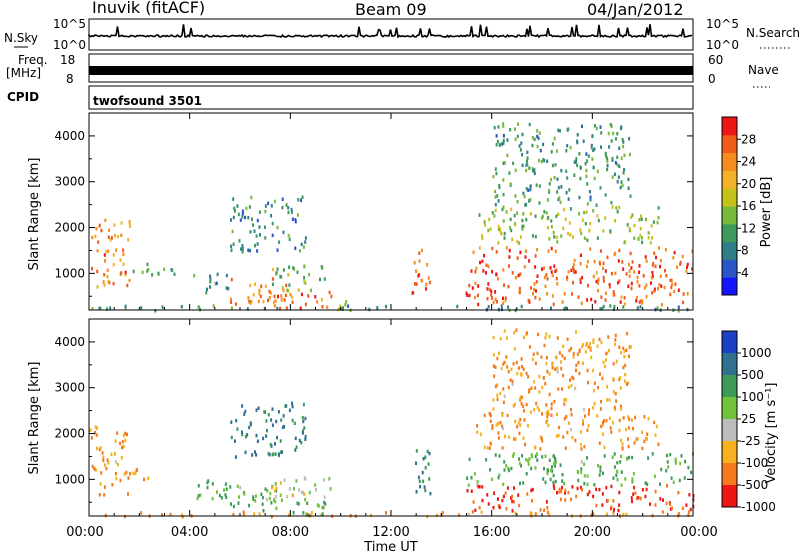  I want to click on freq-tick-top: 18, so click(67, 60).